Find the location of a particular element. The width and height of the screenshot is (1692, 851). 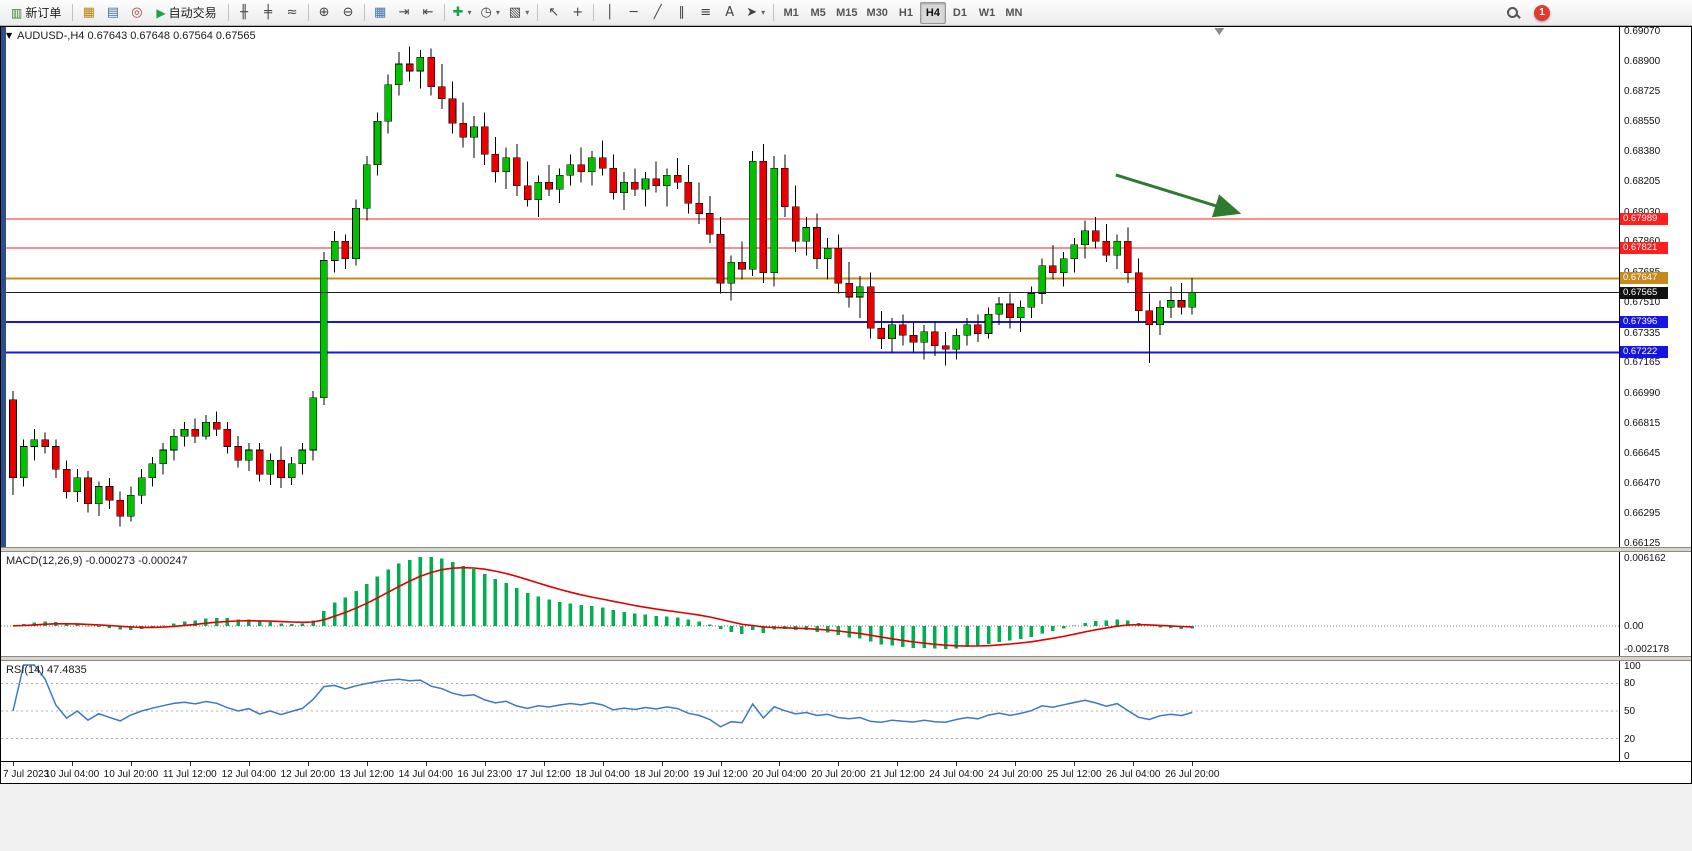

macd-axis: 0.006162 0.00 -0.002178 is located at coordinates (1655, 604).